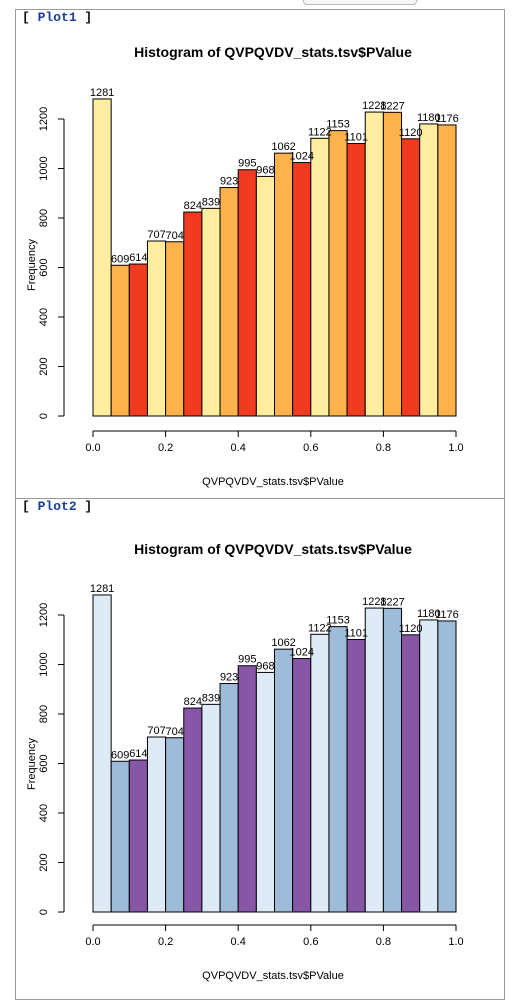 The image size is (520, 1007). Describe the element at coordinates (92, 448) in the screenshot. I see `x-tick-label: 0.0` at that location.